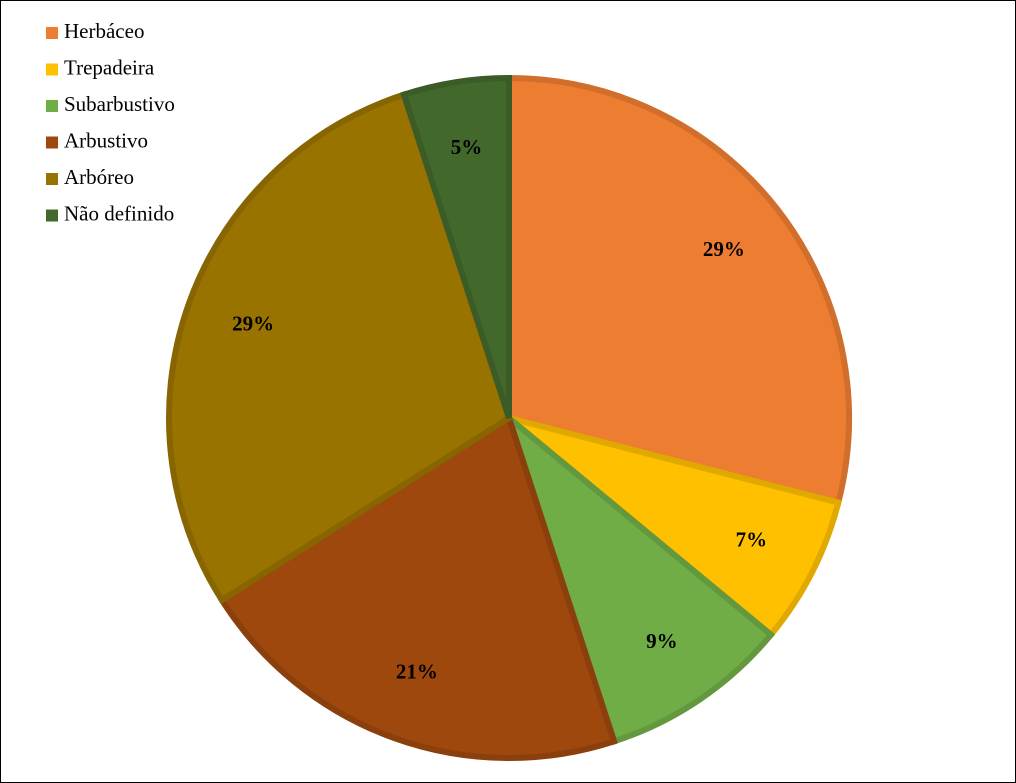 The width and height of the screenshot is (1016, 783). I want to click on data-label: 9%, so click(662, 641).